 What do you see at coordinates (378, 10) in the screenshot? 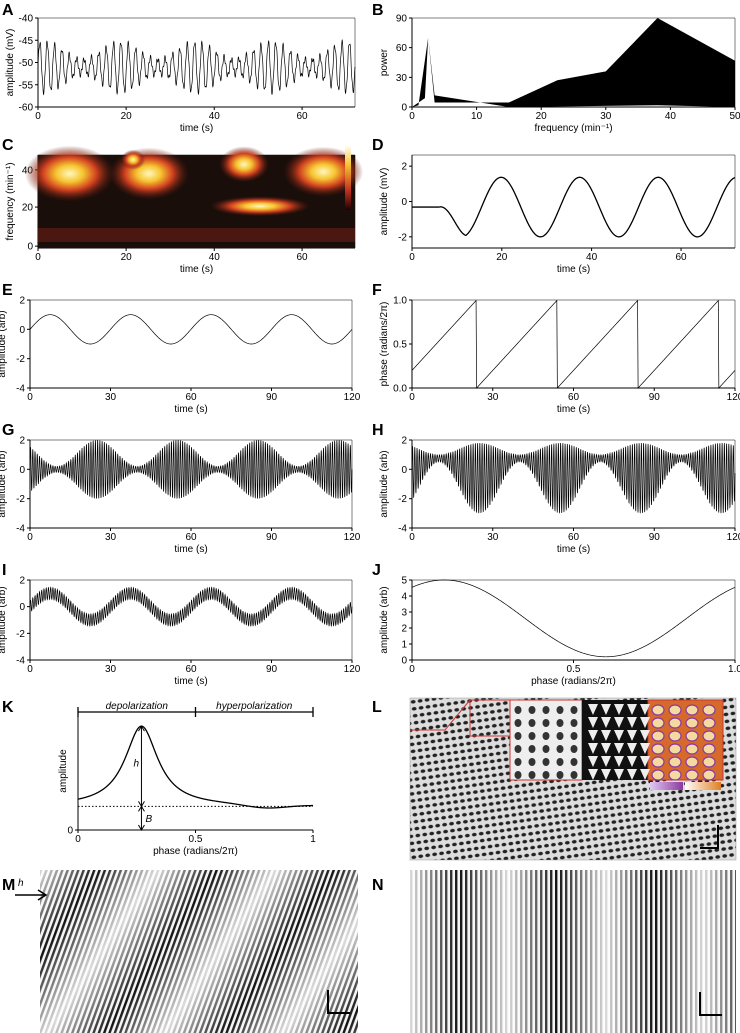
I see `panel-letter: B` at bounding box center [378, 10].